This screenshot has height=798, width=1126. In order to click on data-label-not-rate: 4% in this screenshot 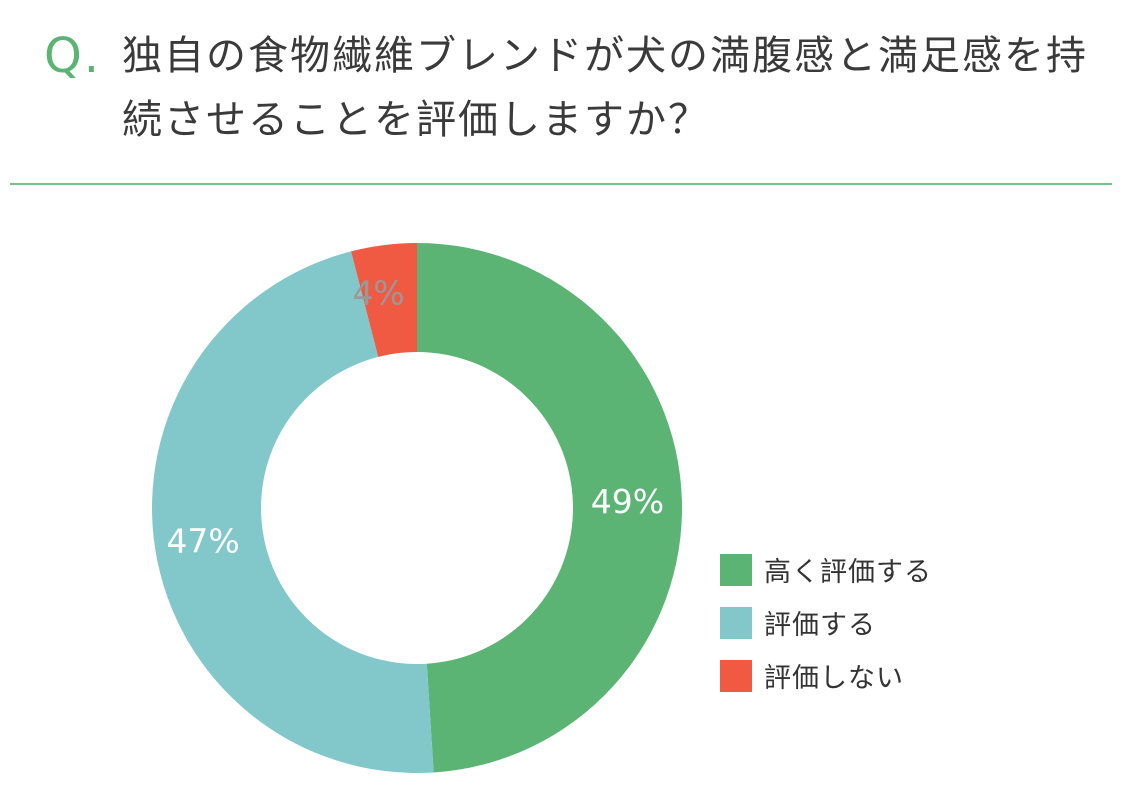, I will do `click(378, 293)`.